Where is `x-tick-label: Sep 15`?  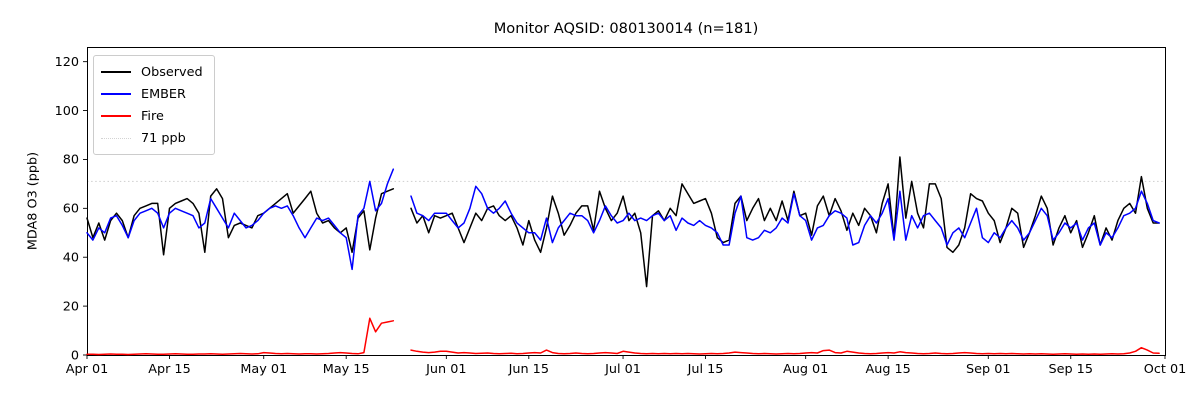
x-tick-label: Sep 15 is located at coordinates (1071, 369).